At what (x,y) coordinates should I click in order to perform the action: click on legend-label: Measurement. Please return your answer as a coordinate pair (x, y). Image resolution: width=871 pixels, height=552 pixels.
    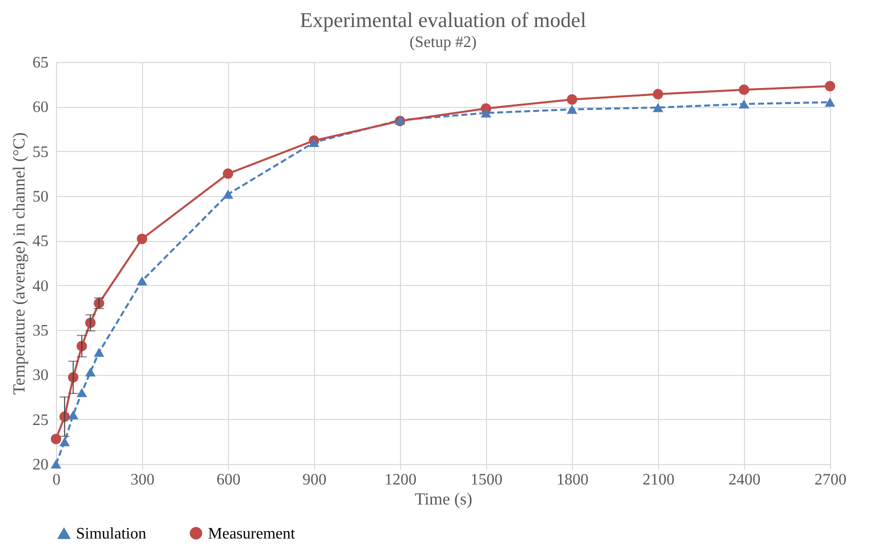
    Looking at the image, I should click on (252, 533).